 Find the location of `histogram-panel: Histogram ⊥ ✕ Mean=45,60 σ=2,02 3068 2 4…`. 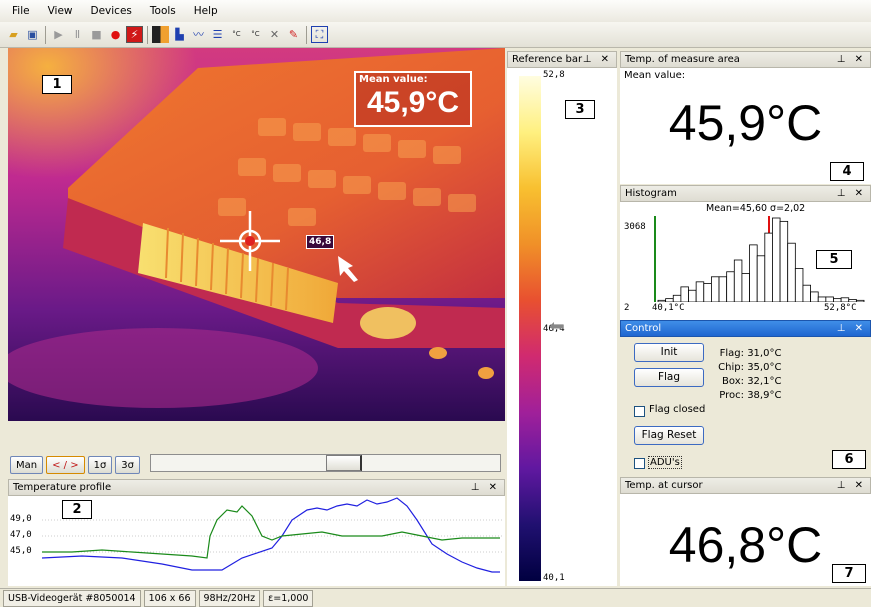

histogram-panel: Histogram ⊥ ✕ Mean=45,60 σ=2,02 3068 2 4… is located at coordinates (745, 252).